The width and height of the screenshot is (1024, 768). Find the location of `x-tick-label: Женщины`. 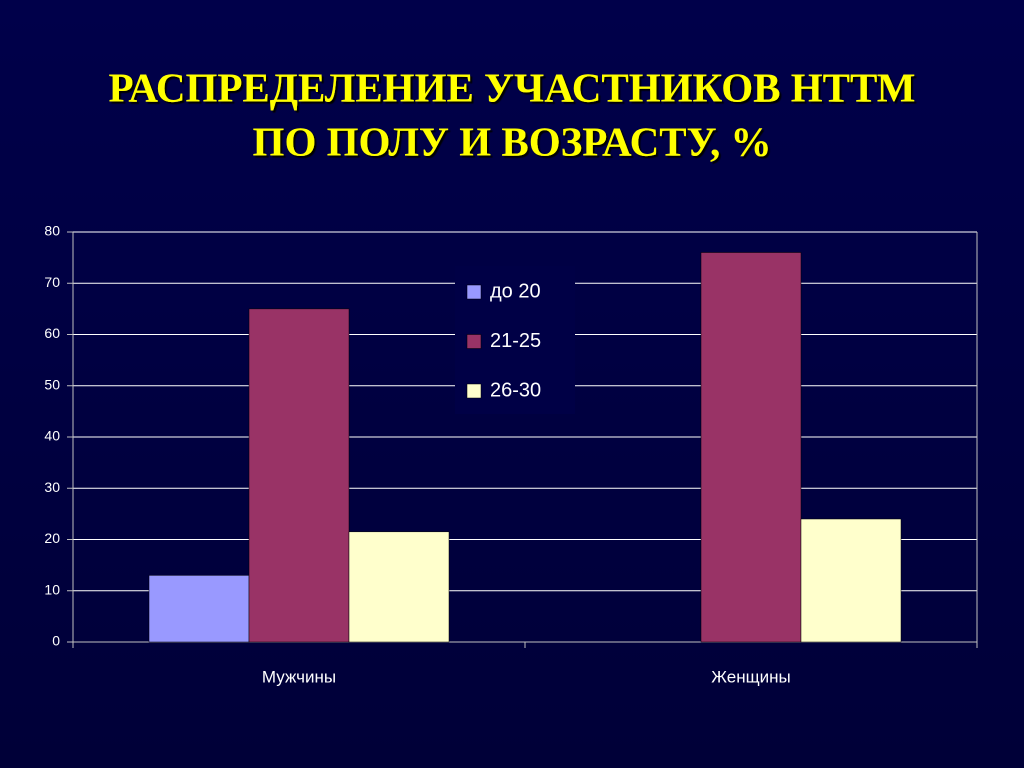

x-tick-label: Женщины is located at coordinates (750, 676).